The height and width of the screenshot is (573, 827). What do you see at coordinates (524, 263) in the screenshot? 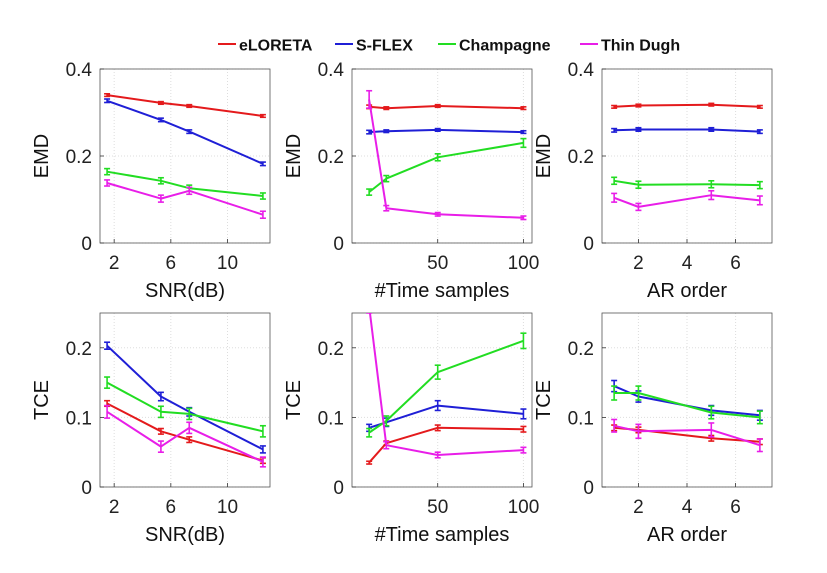
I see `x-tick-label: 100` at bounding box center [524, 263].